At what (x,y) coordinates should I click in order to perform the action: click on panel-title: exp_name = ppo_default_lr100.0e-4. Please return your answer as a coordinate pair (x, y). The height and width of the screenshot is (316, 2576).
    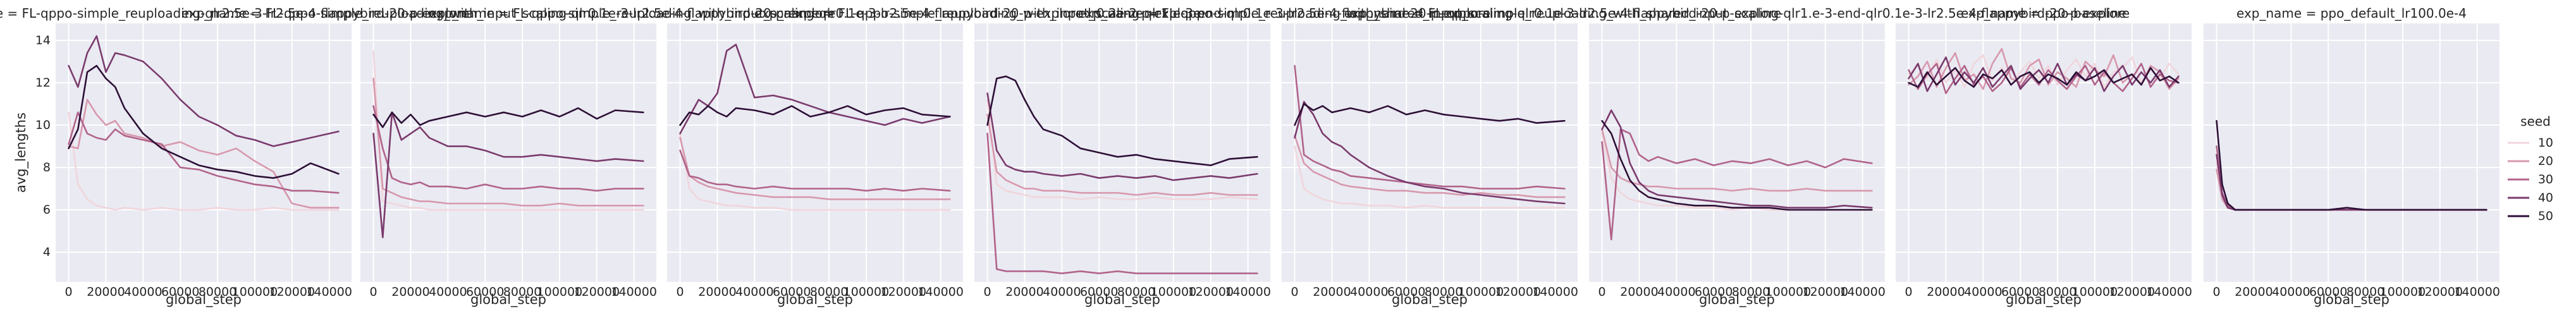
    Looking at the image, I should click on (2351, 13).